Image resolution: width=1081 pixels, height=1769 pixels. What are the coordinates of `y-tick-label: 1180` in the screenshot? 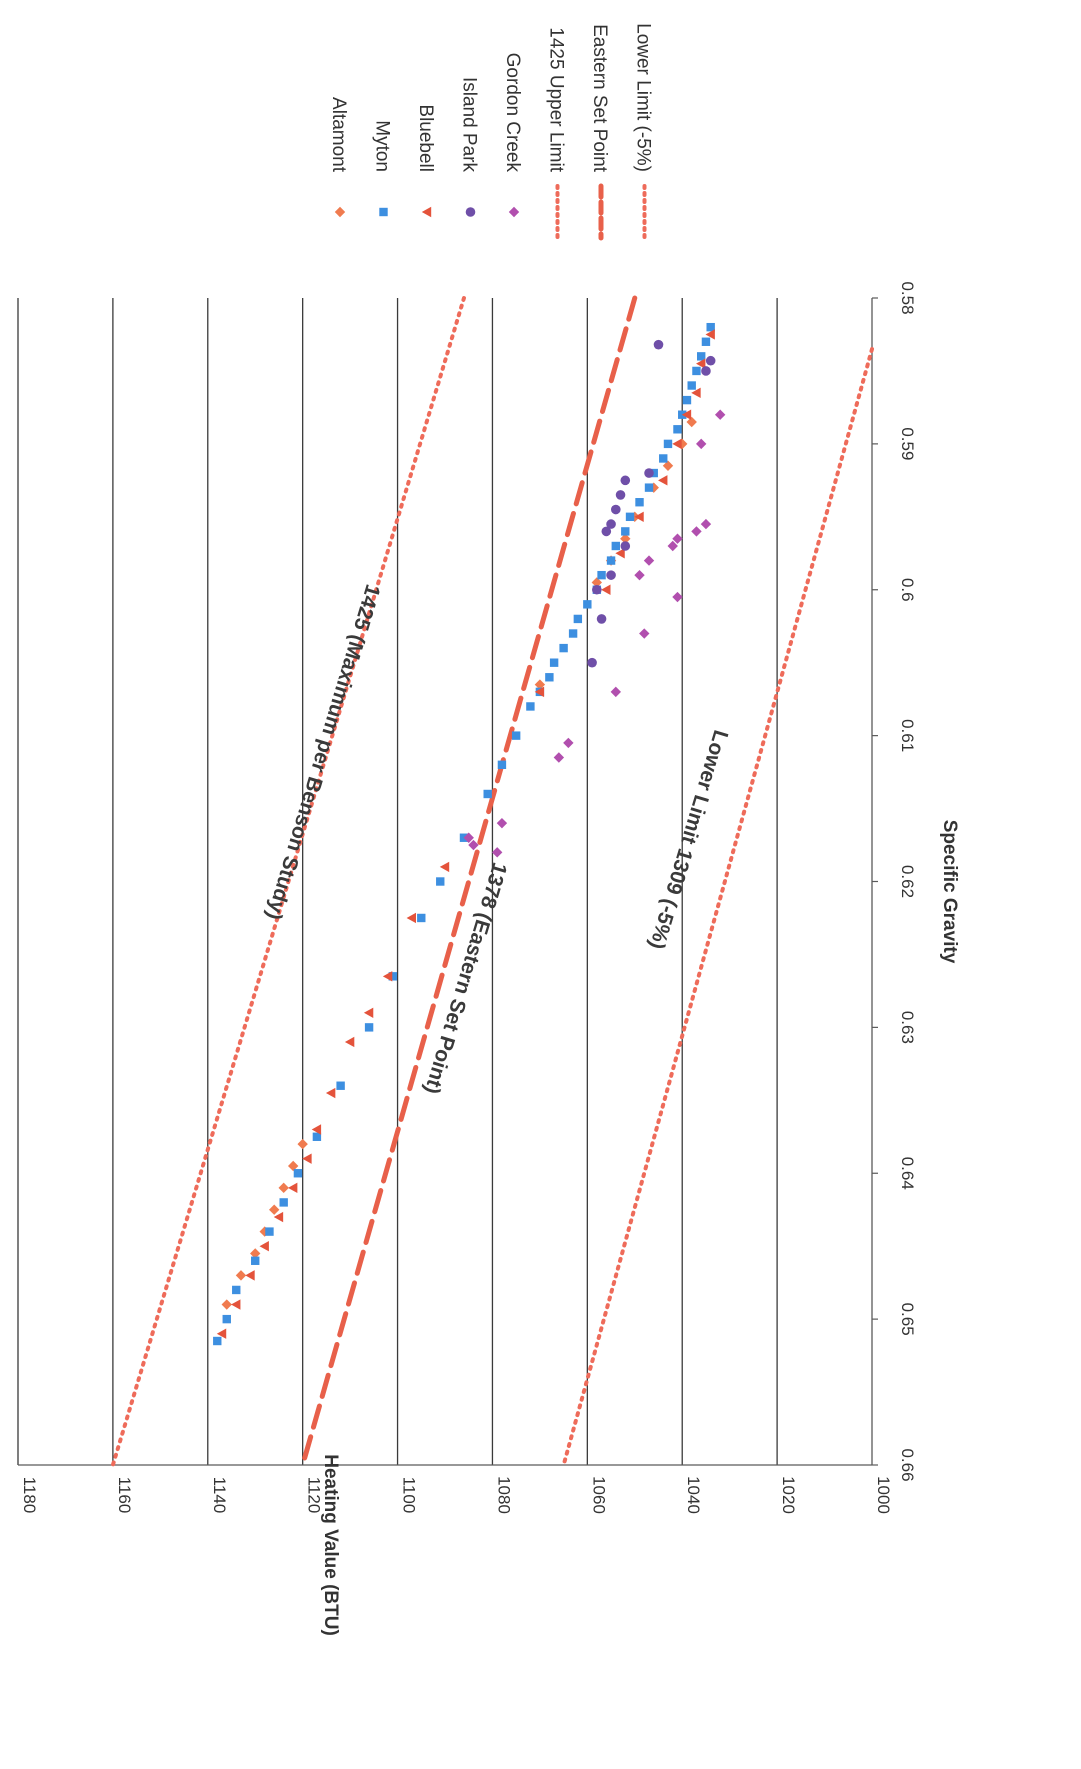 It's located at (29, 1495).